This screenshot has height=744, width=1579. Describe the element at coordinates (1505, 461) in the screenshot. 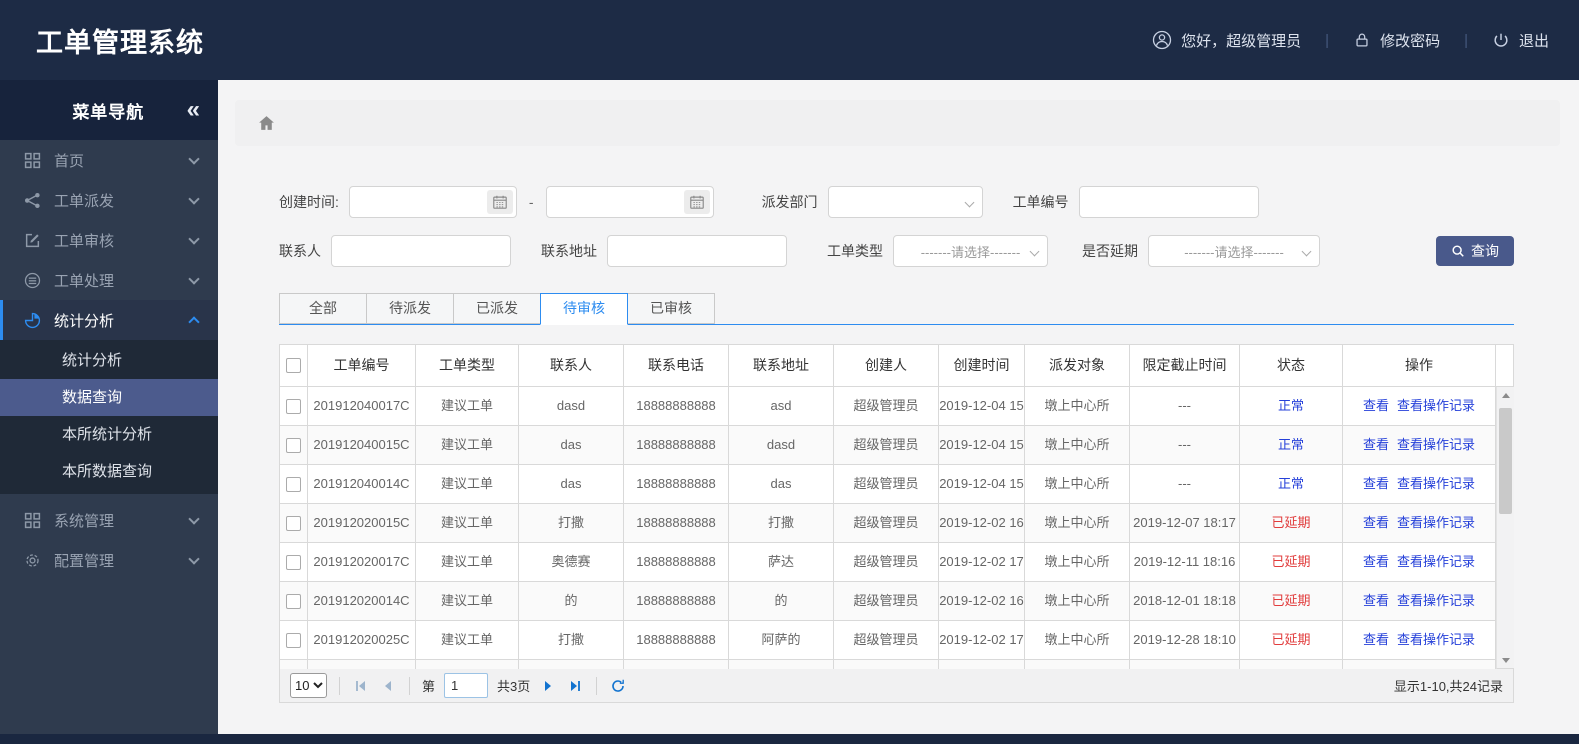

I see `scrollbar-thumb` at that location.